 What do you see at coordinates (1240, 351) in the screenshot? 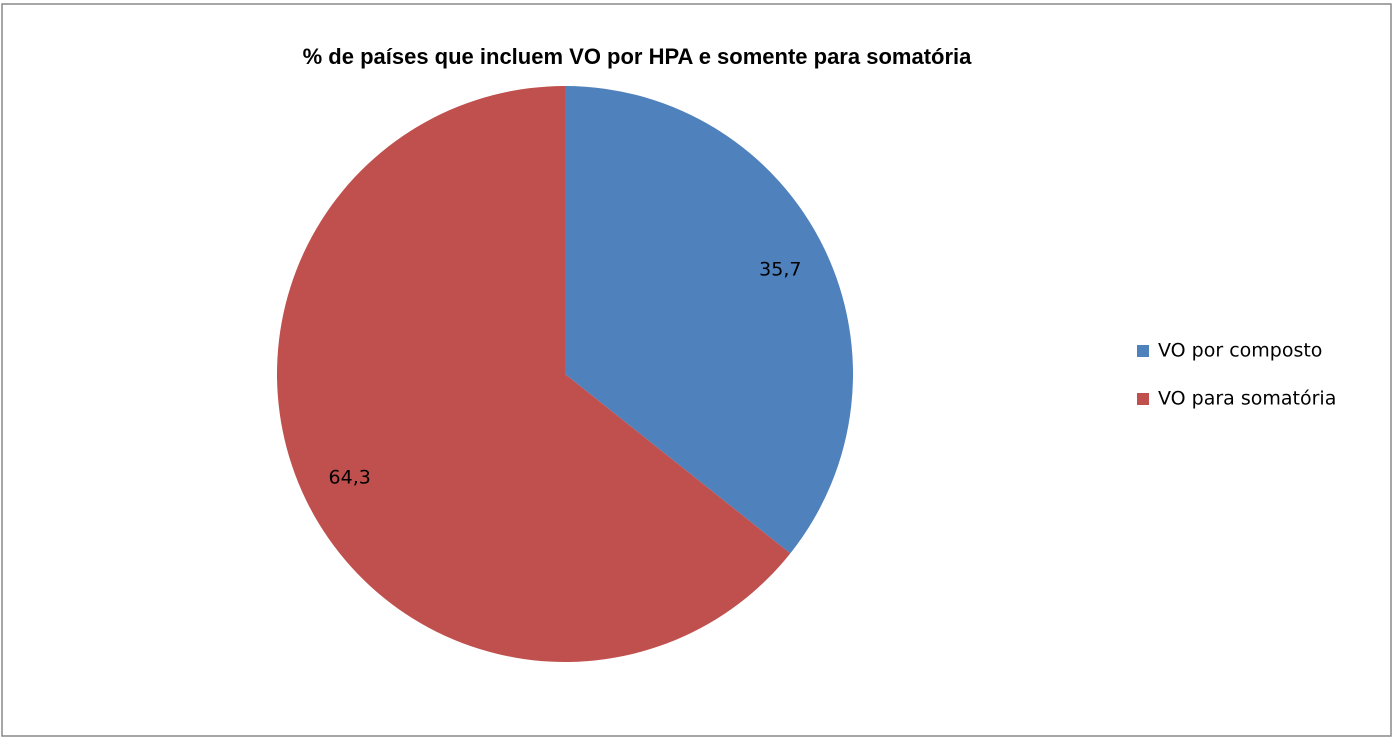
I see `legend-label: VO por composto` at bounding box center [1240, 351].